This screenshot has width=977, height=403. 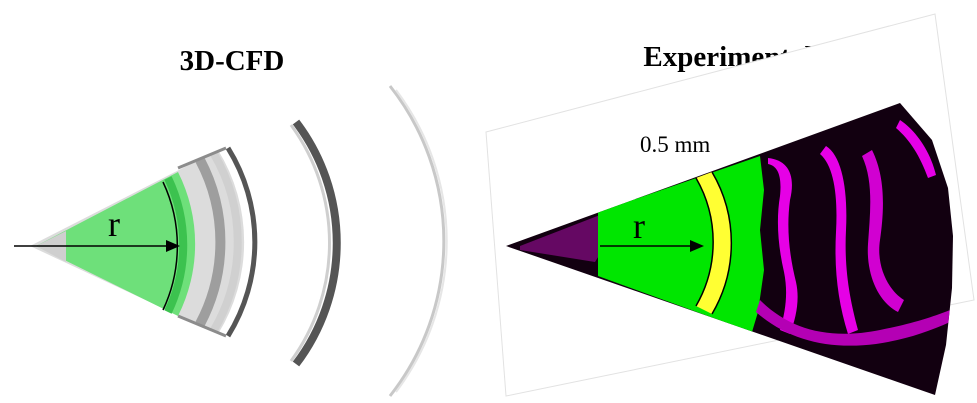 I want to click on outer-wall-arc, so click(x=417, y=241).